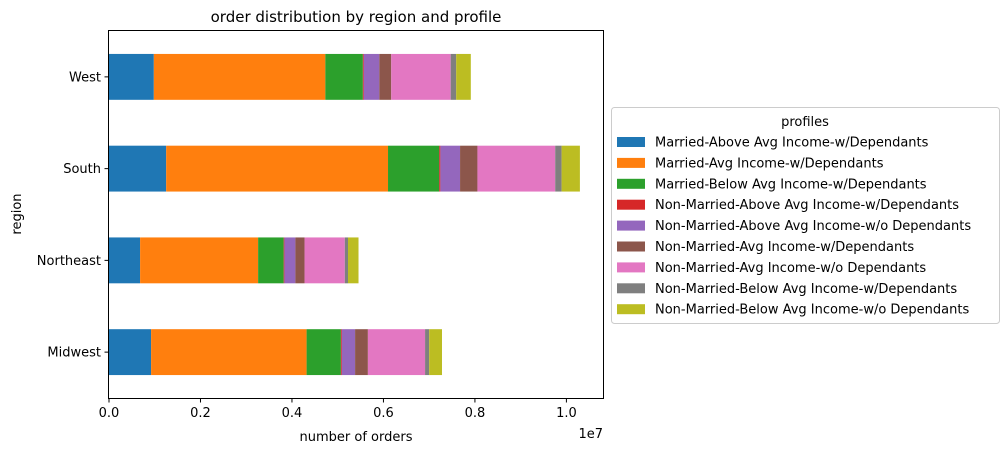 The width and height of the screenshot is (1008, 453). Describe the element at coordinates (292, 413) in the screenshot. I see `x-tick-label: 0.4` at that location.